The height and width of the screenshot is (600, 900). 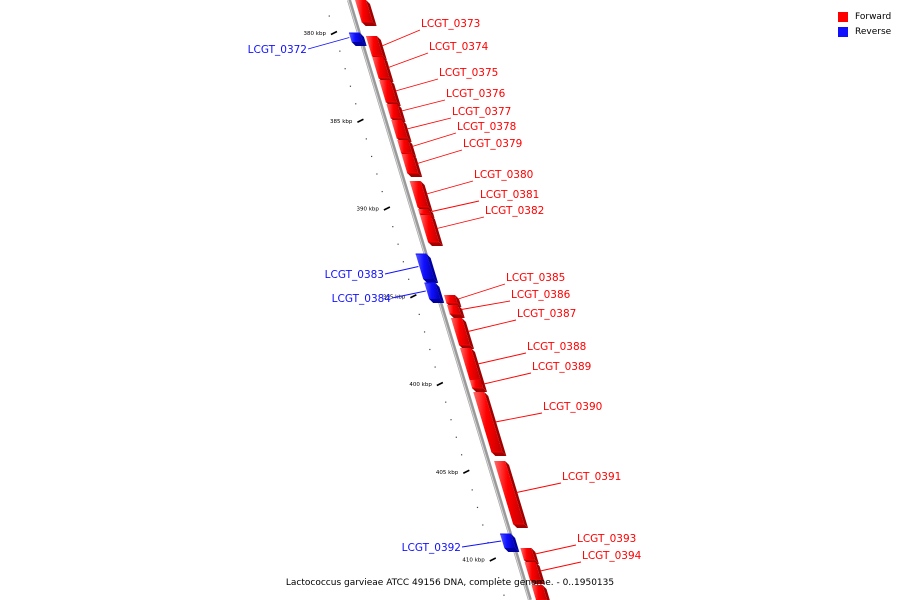 I want to click on gene-label: LCGT_0378, so click(x=486, y=127).